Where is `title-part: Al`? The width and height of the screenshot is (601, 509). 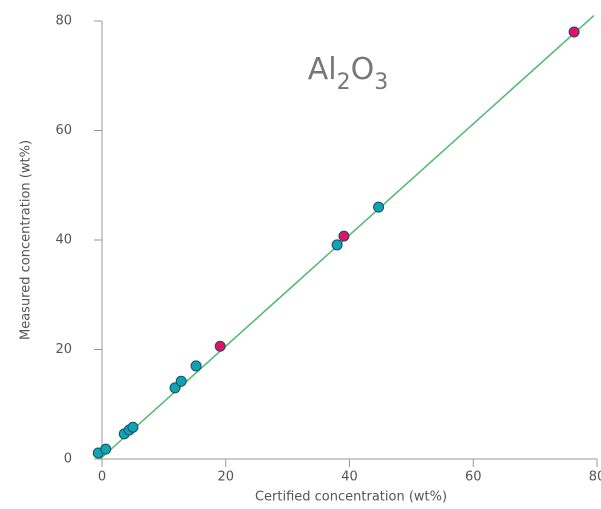 title-part: Al is located at coordinates (322, 69).